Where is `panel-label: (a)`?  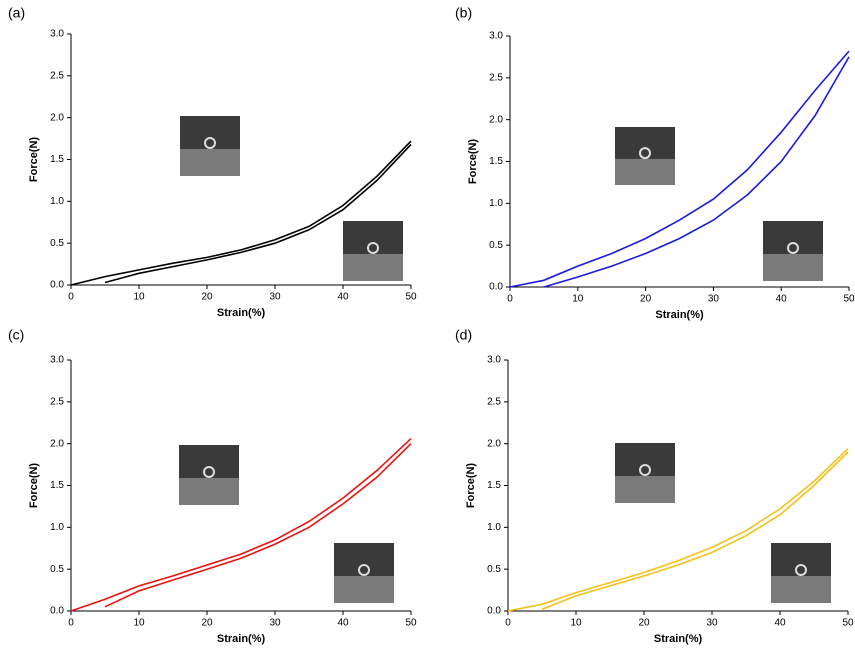
panel-label: (a) is located at coordinates (16, 13).